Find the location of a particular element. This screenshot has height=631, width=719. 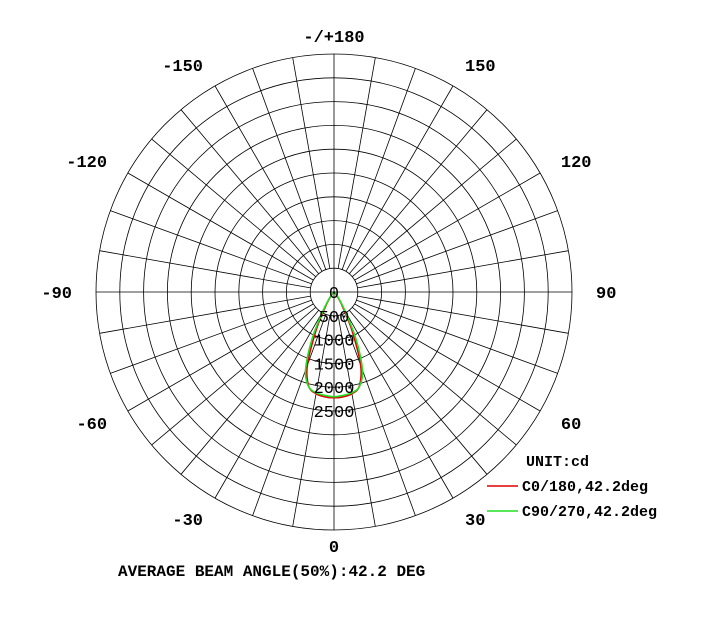

angle-label: -60 is located at coordinates (91, 425).